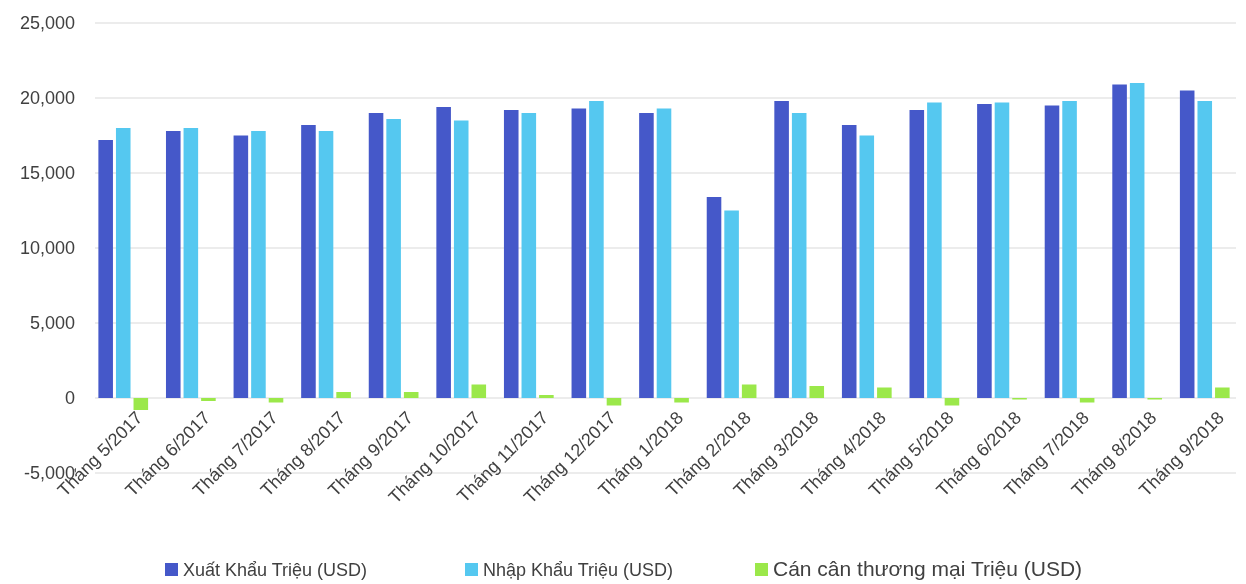 The image size is (1246, 584). Describe the element at coordinates (275, 570) in the screenshot. I see `legend-label: Xuất Khẩu Triệu (USD)` at that location.